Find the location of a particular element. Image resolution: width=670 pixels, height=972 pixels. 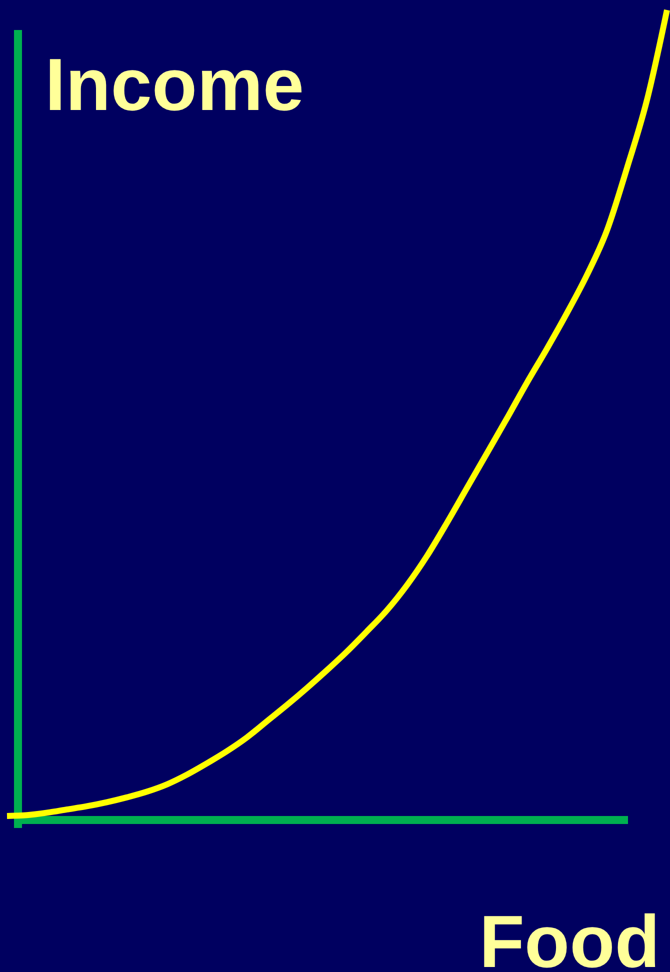

y-axis-title: Income is located at coordinates (174, 84).